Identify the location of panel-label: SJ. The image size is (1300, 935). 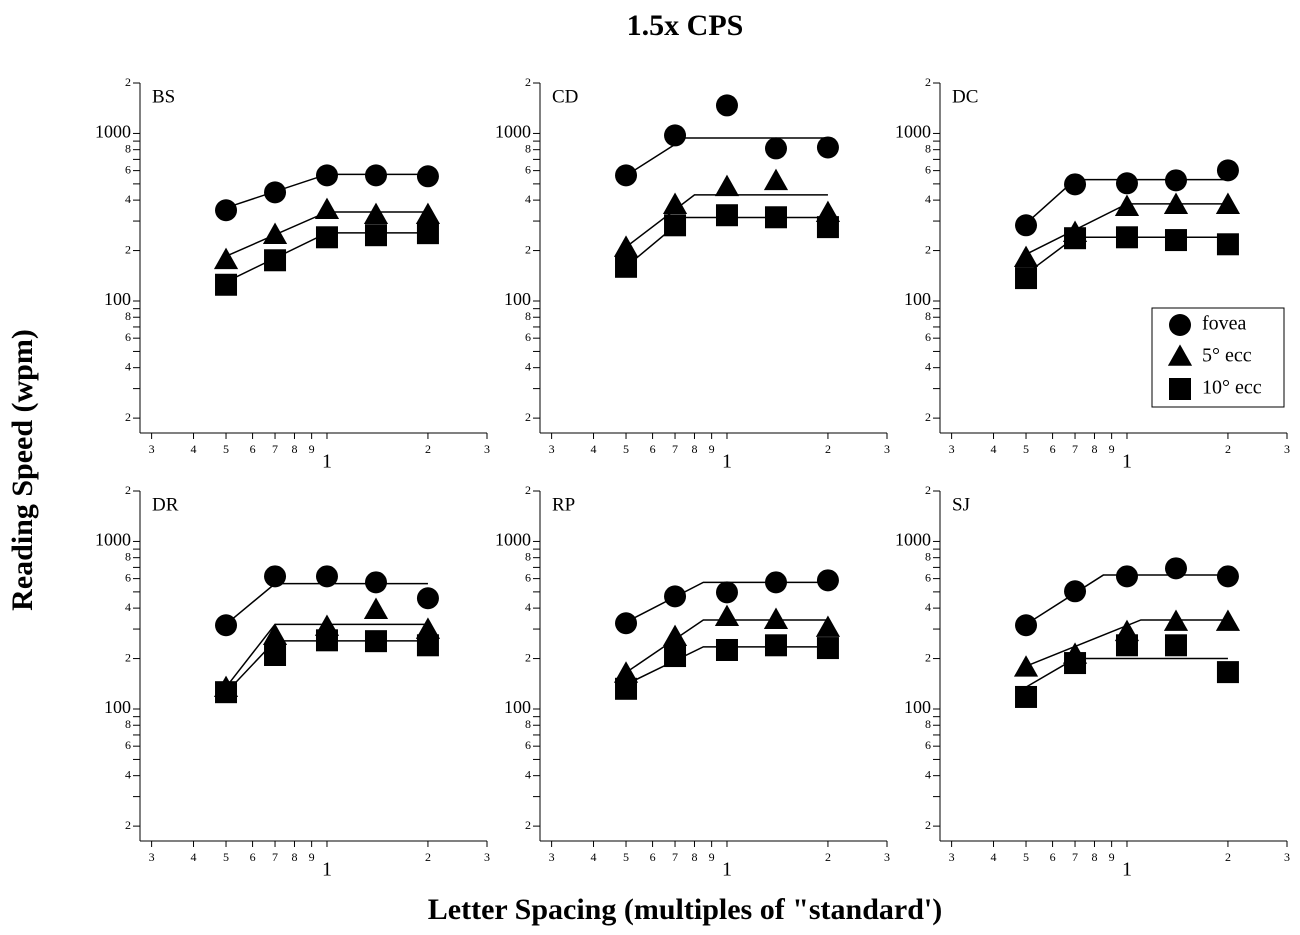
(961, 504).